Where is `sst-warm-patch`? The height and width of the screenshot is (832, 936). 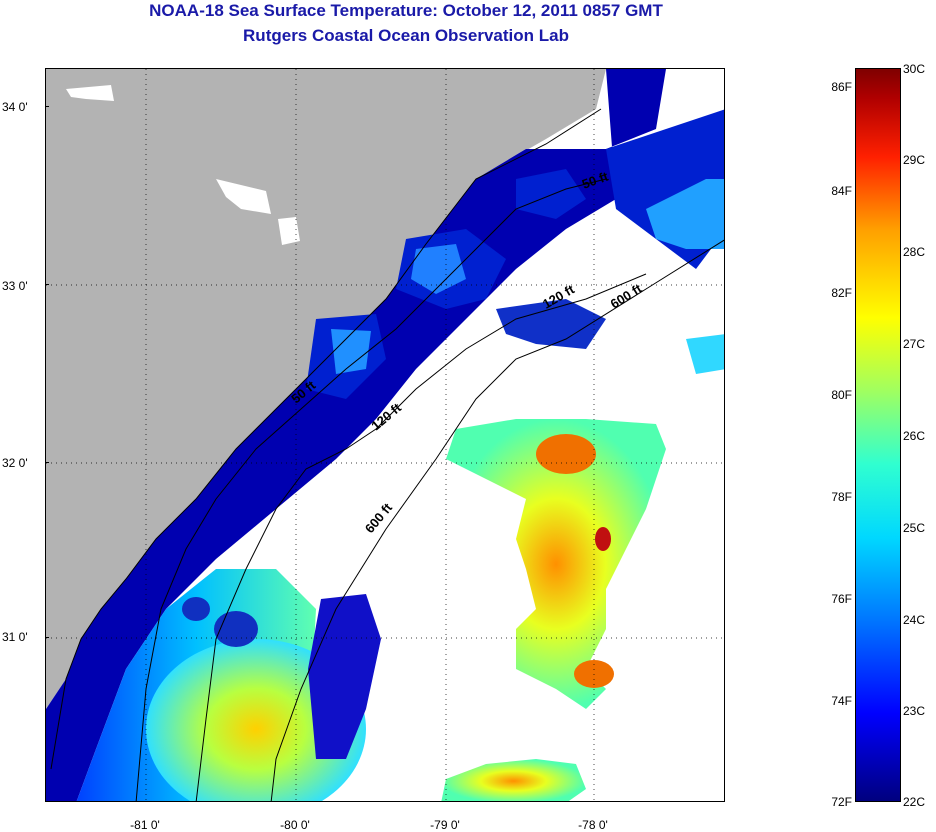
sst-warm-patch is located at coordinates (566, 454).